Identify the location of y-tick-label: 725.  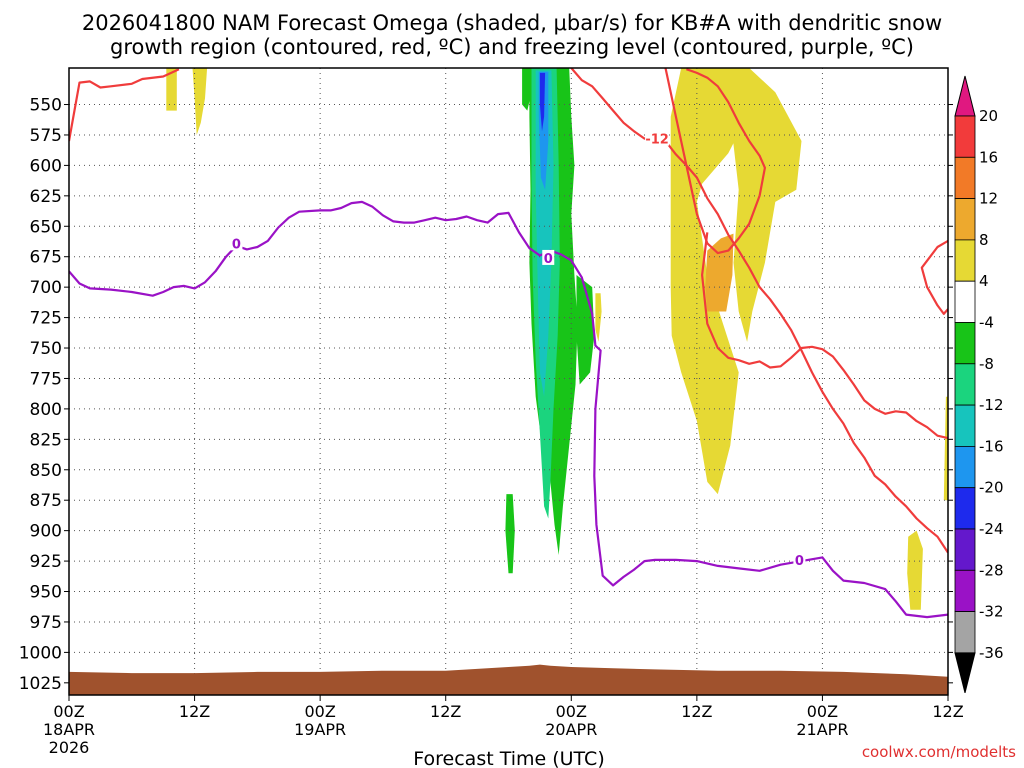
(46, 319).